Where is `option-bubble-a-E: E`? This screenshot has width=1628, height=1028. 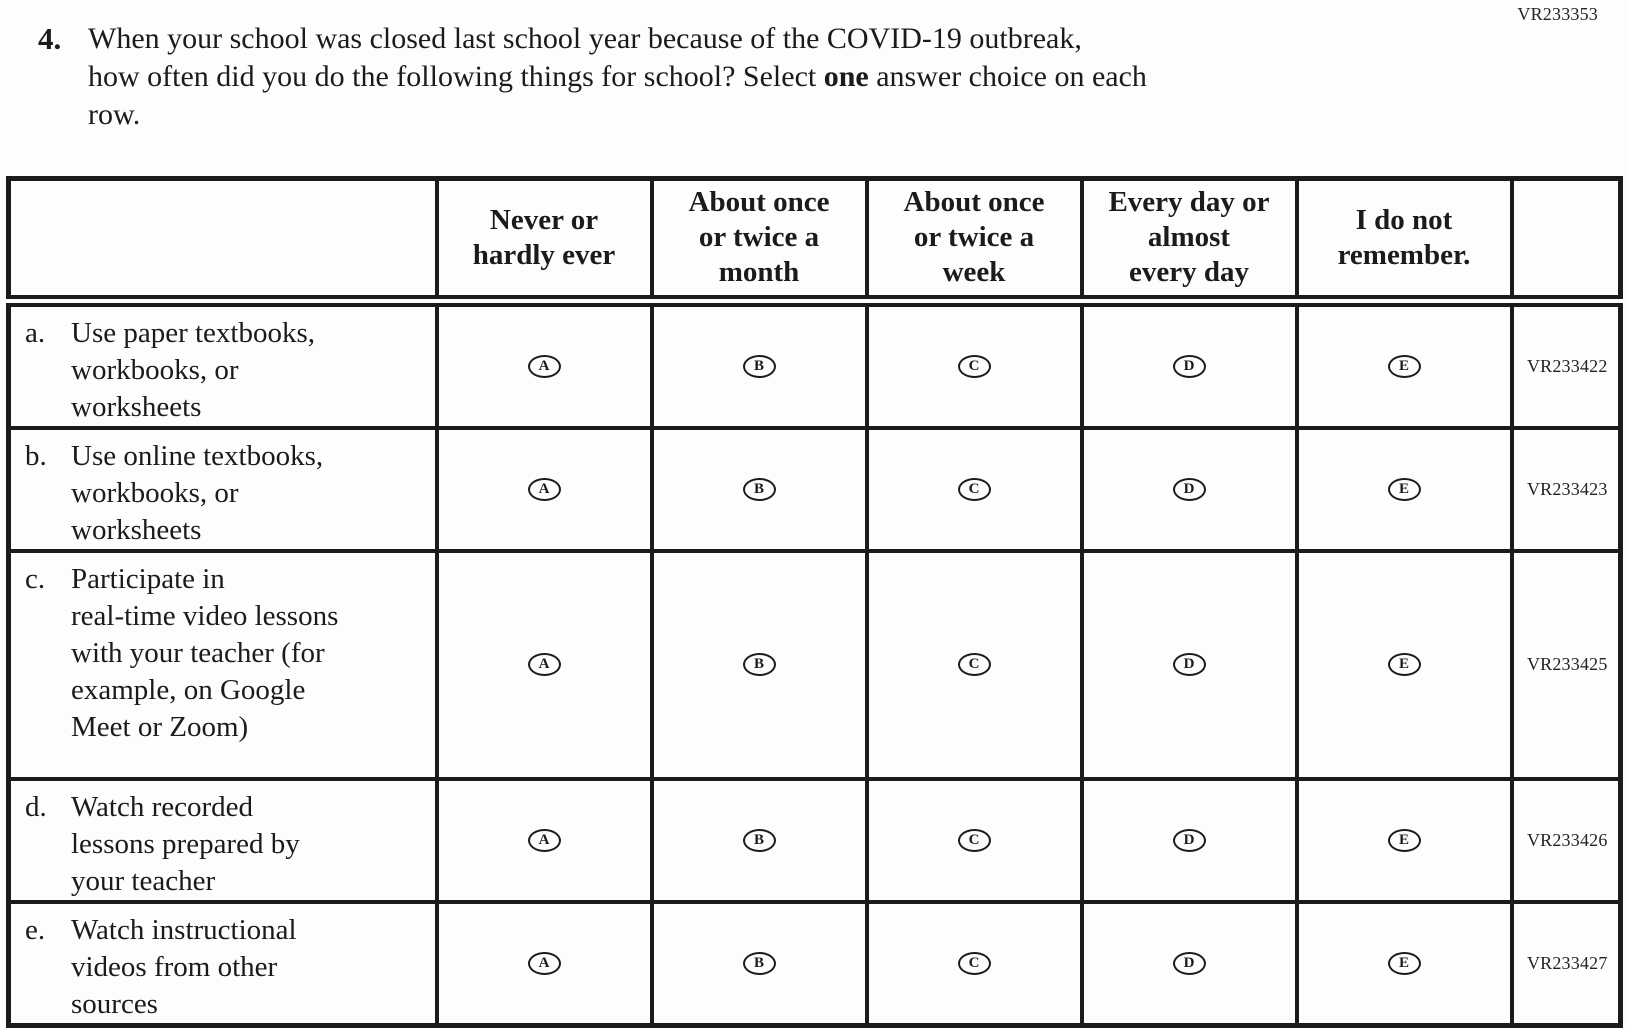
option-bubble-a-E: E is located at coordinates (1404, 366).